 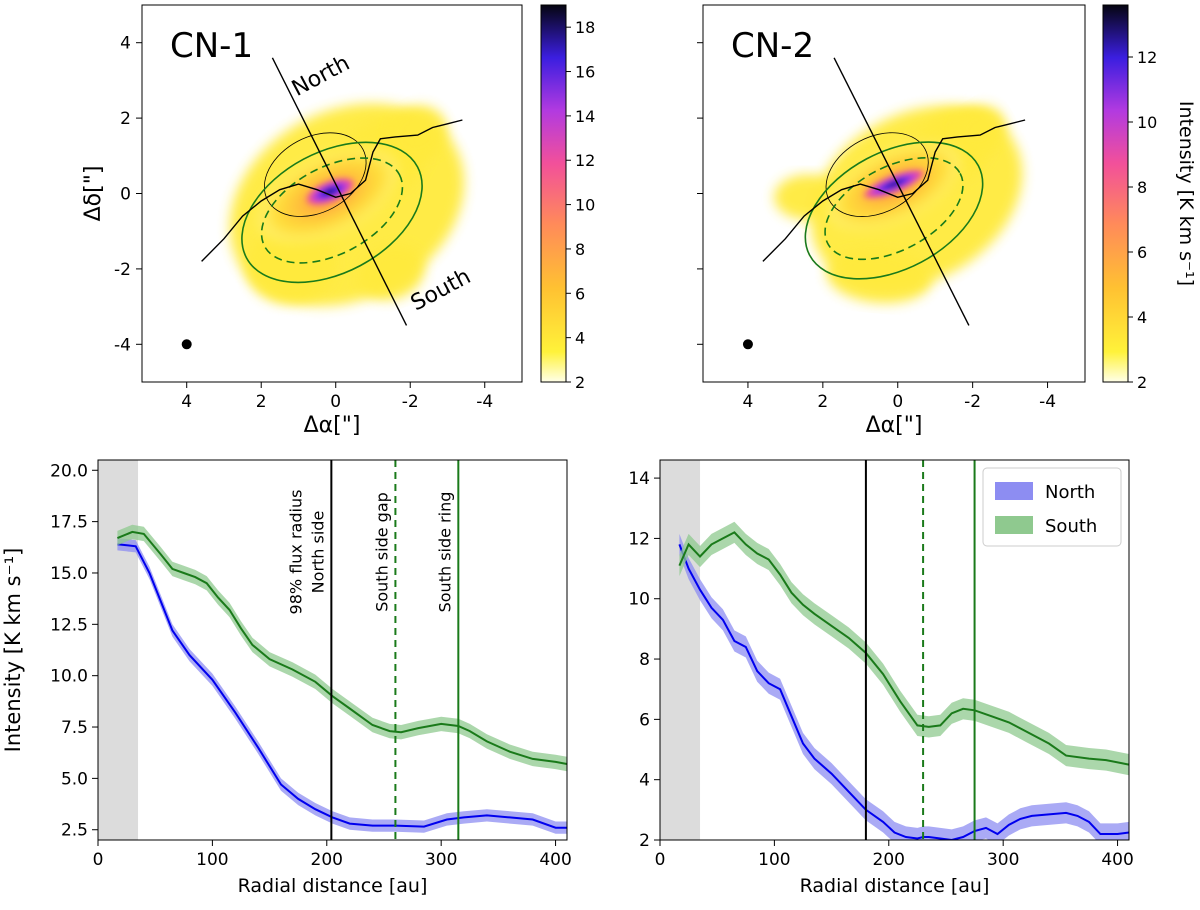 What do you see at coordinates (1070, 492) in the screenshot?
I see `legend-label-north: North` at bounding box center [1070, 492].